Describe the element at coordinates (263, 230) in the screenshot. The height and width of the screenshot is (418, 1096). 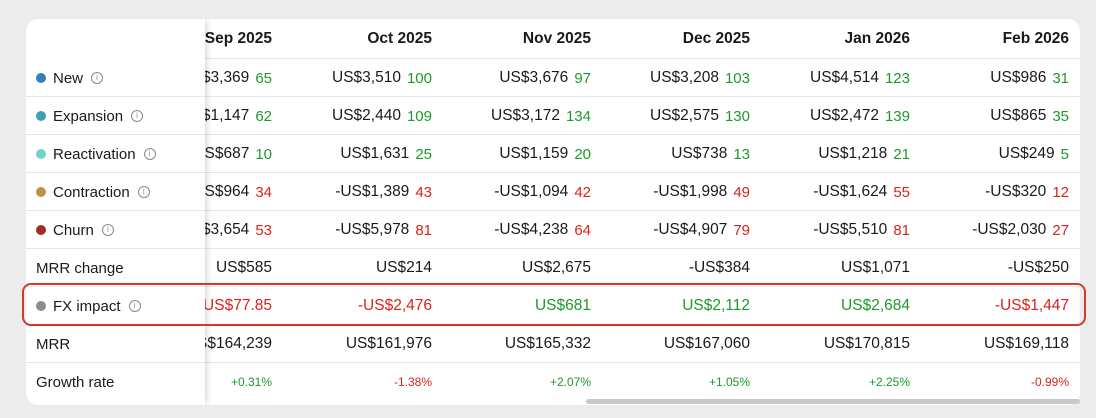
I see `customer-count: 53` at that location.